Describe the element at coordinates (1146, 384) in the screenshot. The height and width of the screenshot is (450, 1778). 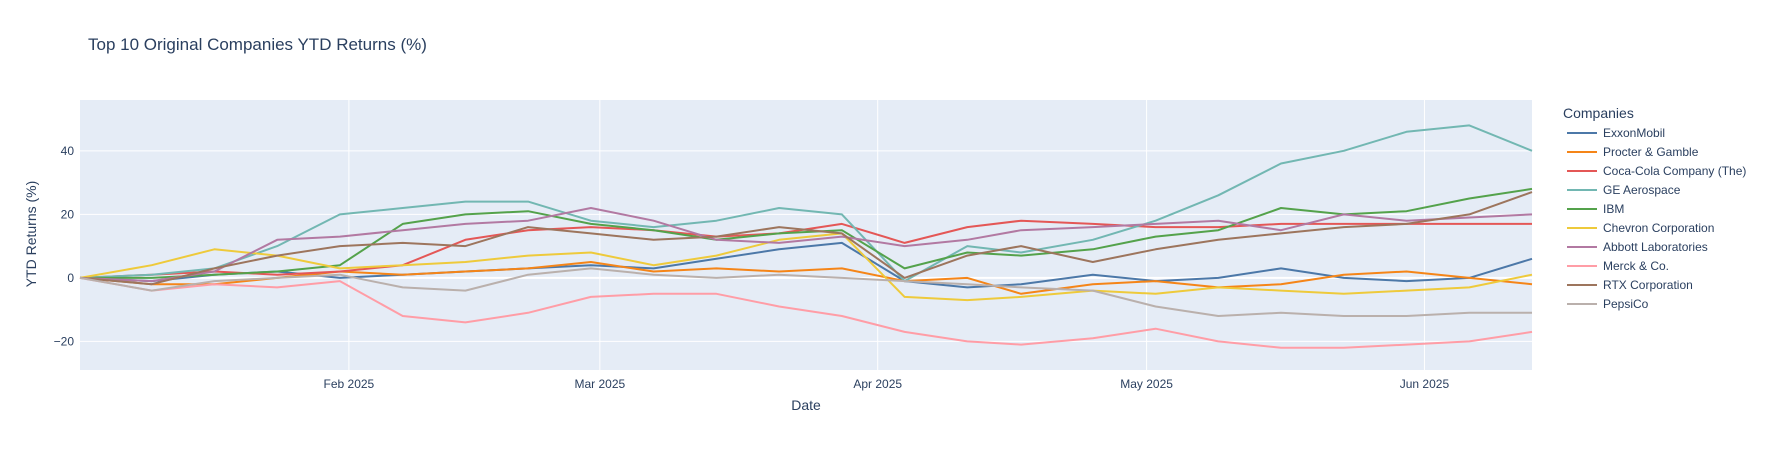
I see `x-tick-label: May 2025` at that location.